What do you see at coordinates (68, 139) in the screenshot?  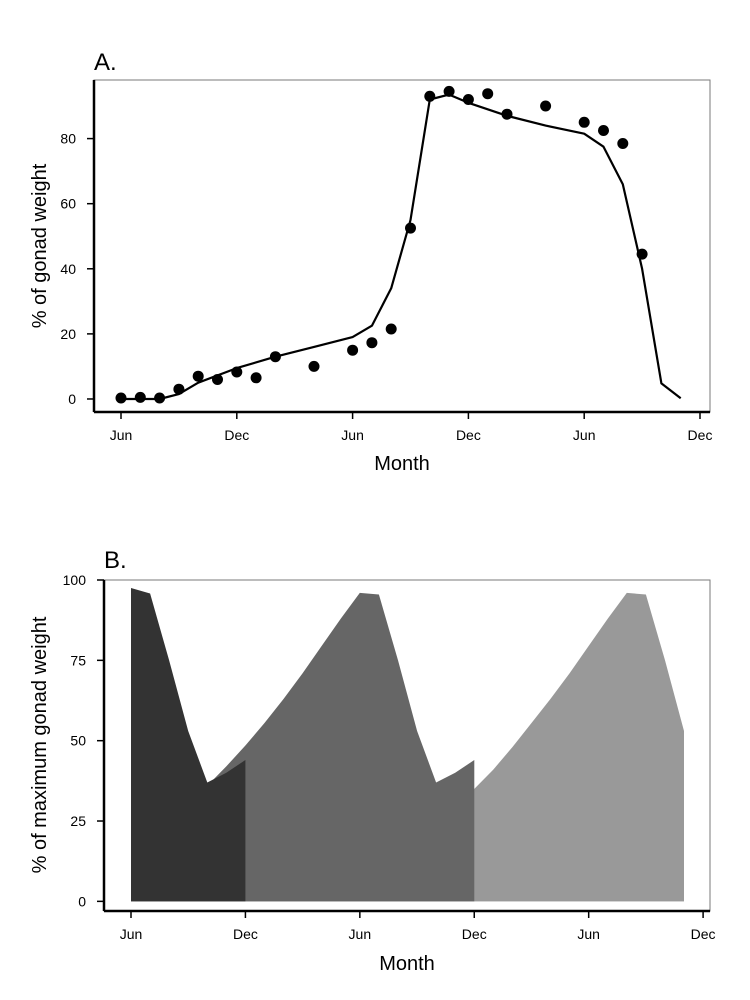 I see `y-tick-label: 80` at bounding box center [68, 139].